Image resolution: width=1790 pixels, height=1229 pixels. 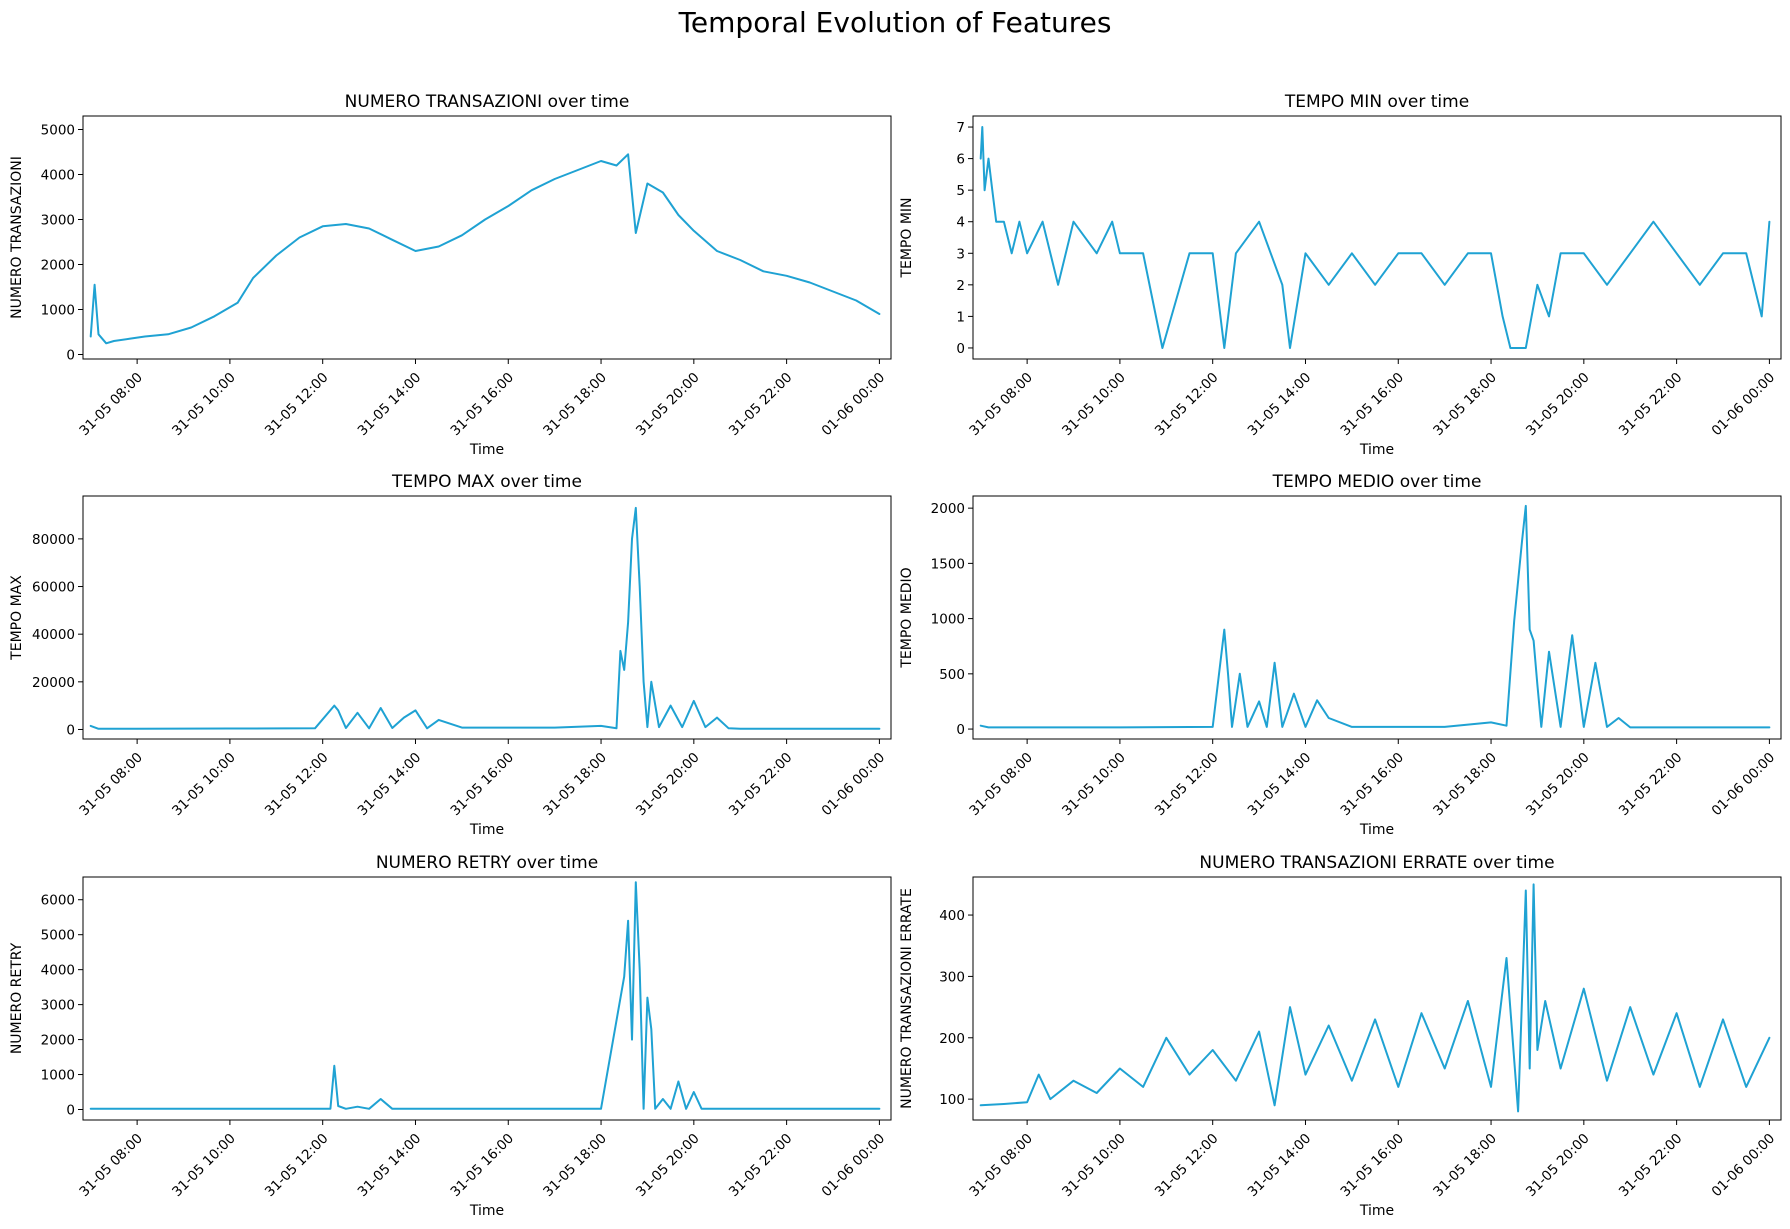 I want to click on y-tick-label: 80000, so click(x=53, y=540).